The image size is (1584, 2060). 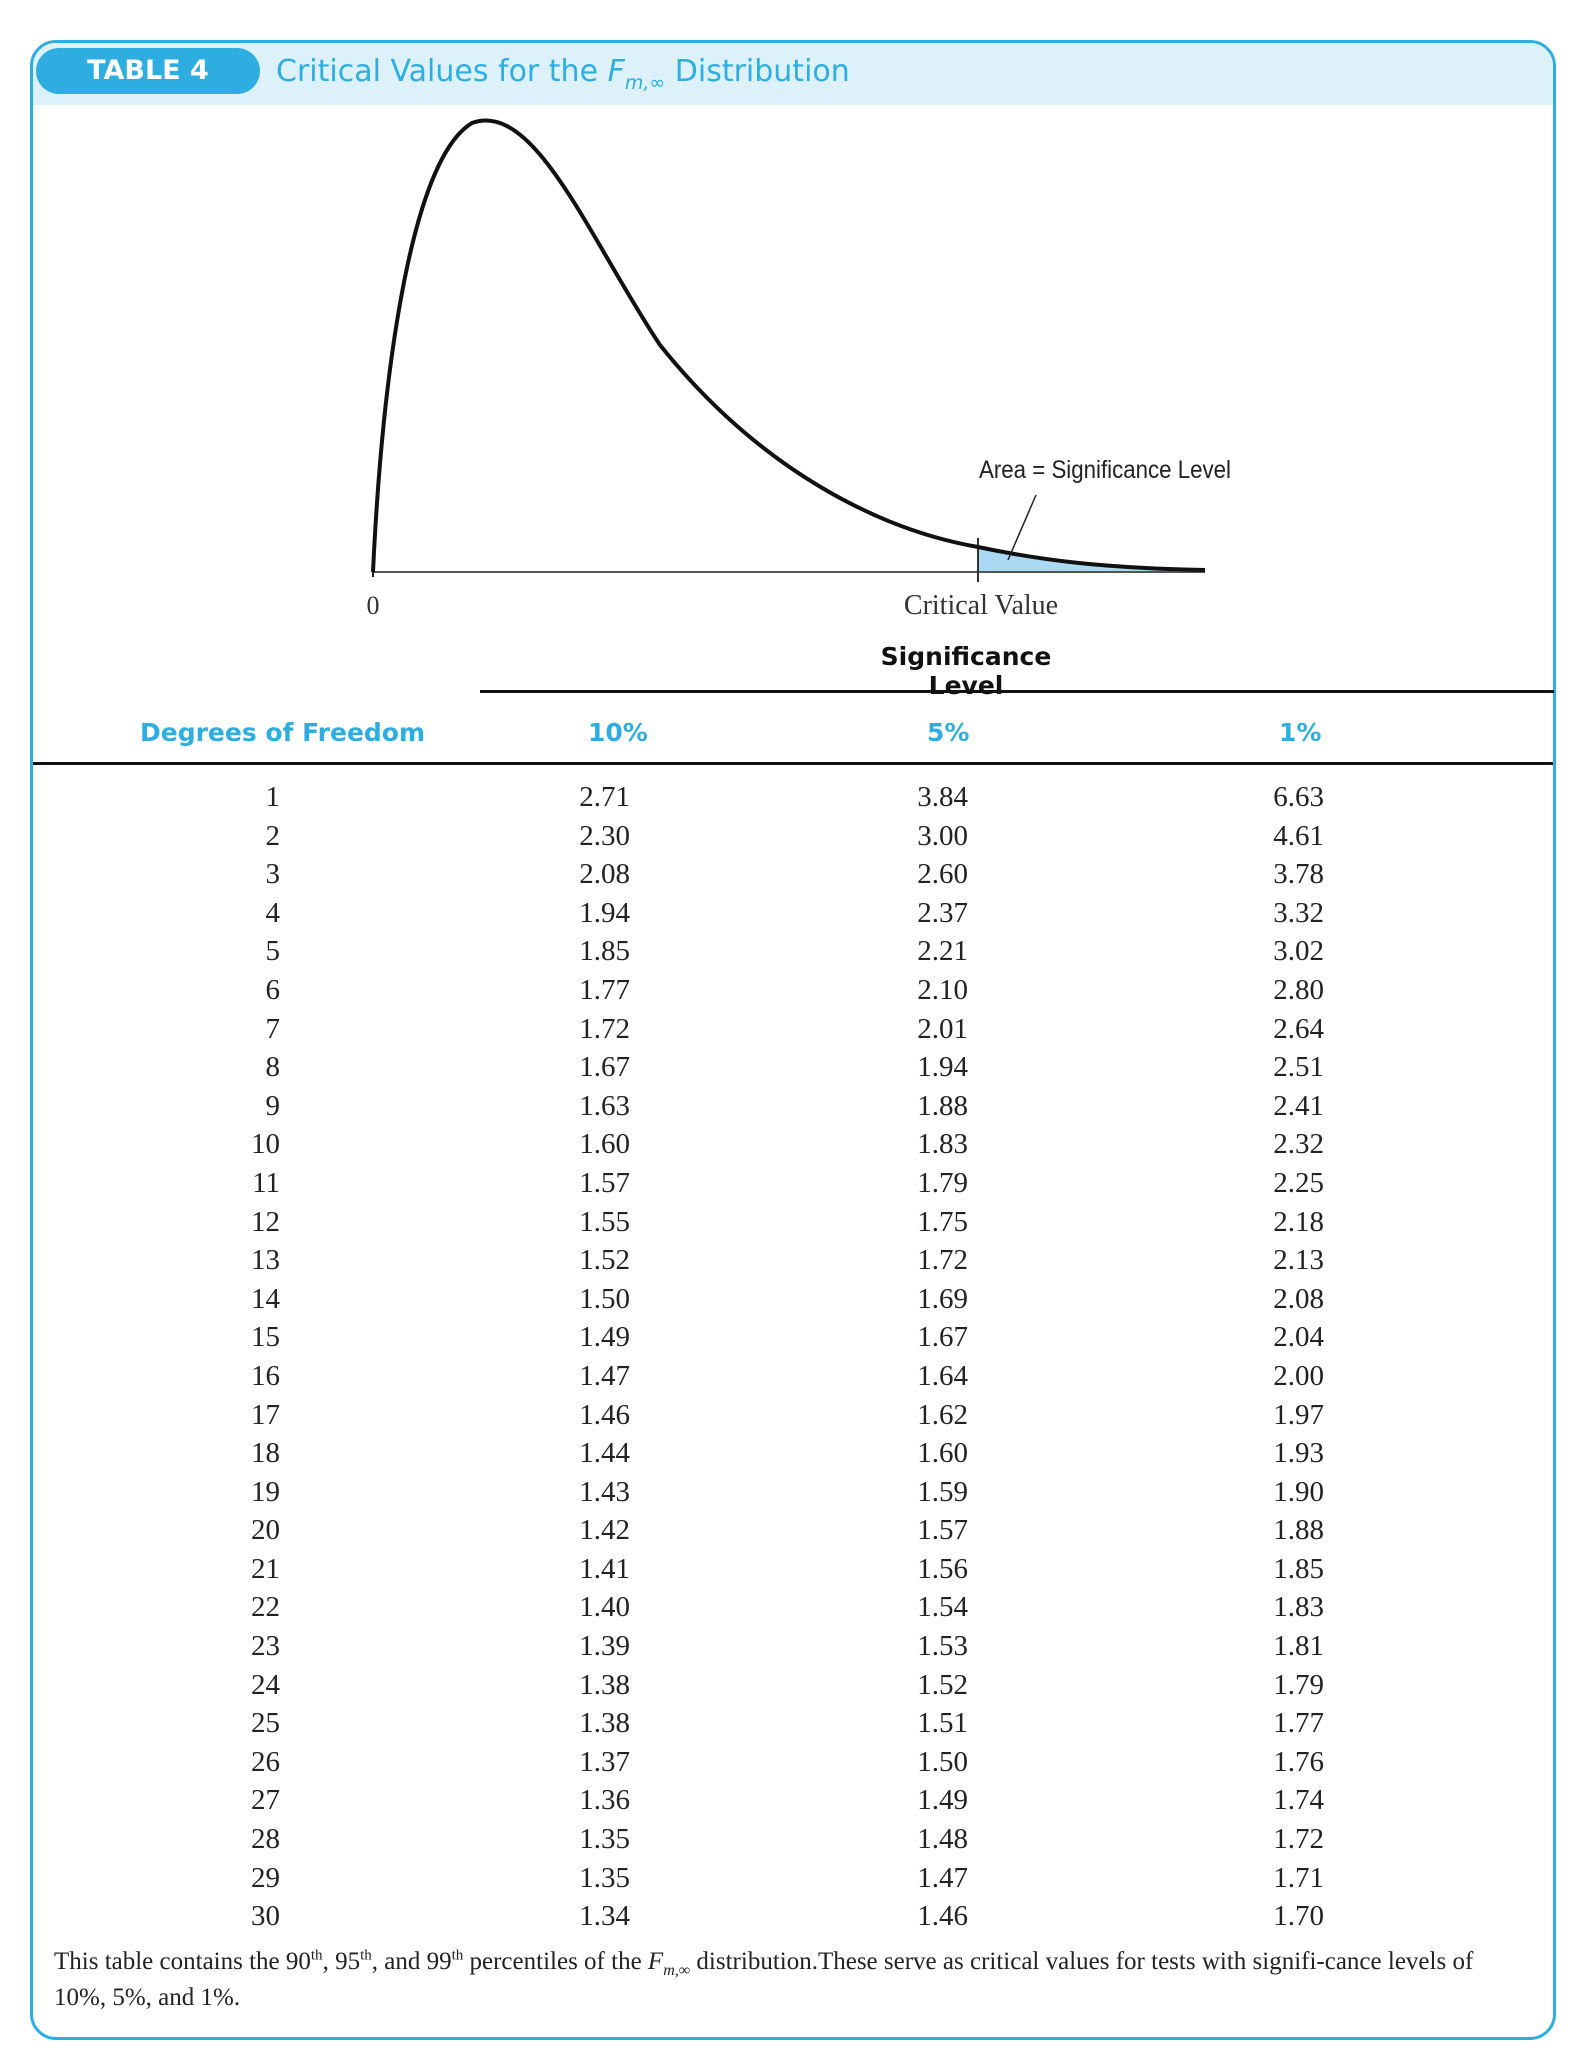 I want to click on value-5pct-cell: 1.60, so click(x=942, y=1453).